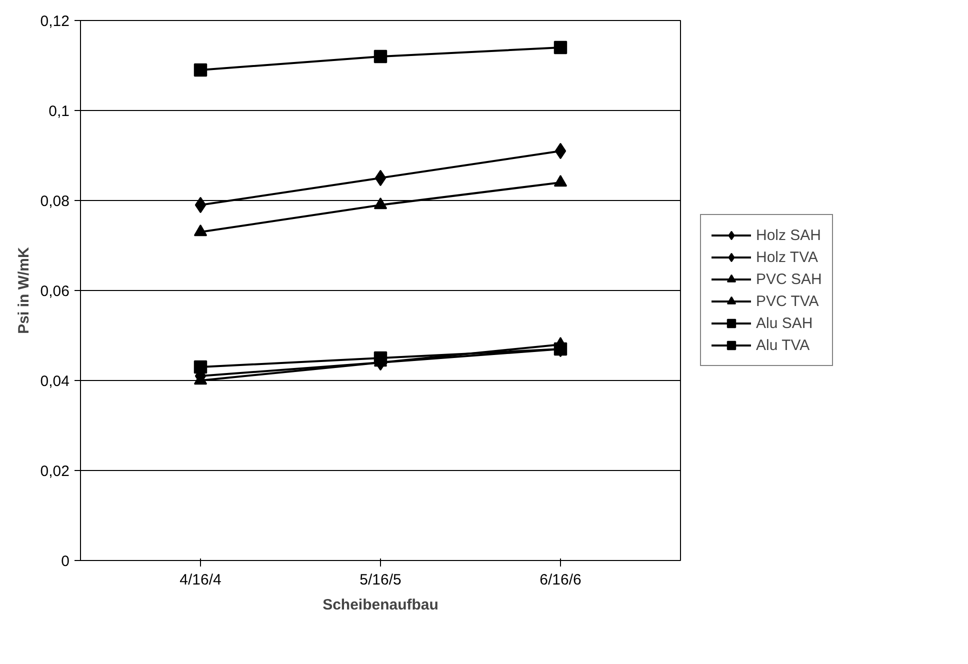 The height and width of the screenshot is (664, 968). Describe the element at coordinates (55, 381) in the screenshot. I see `y-tick-label: 0,04` at that location.